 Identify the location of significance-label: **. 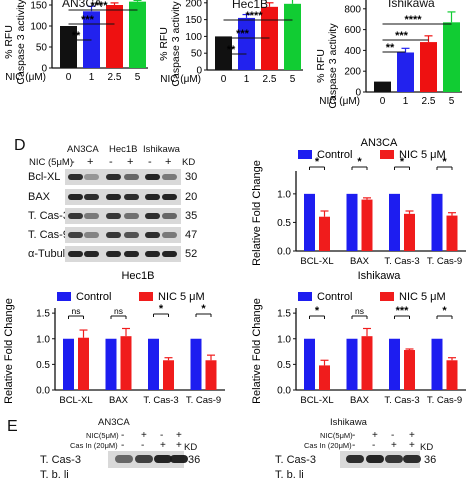
(231, 50).